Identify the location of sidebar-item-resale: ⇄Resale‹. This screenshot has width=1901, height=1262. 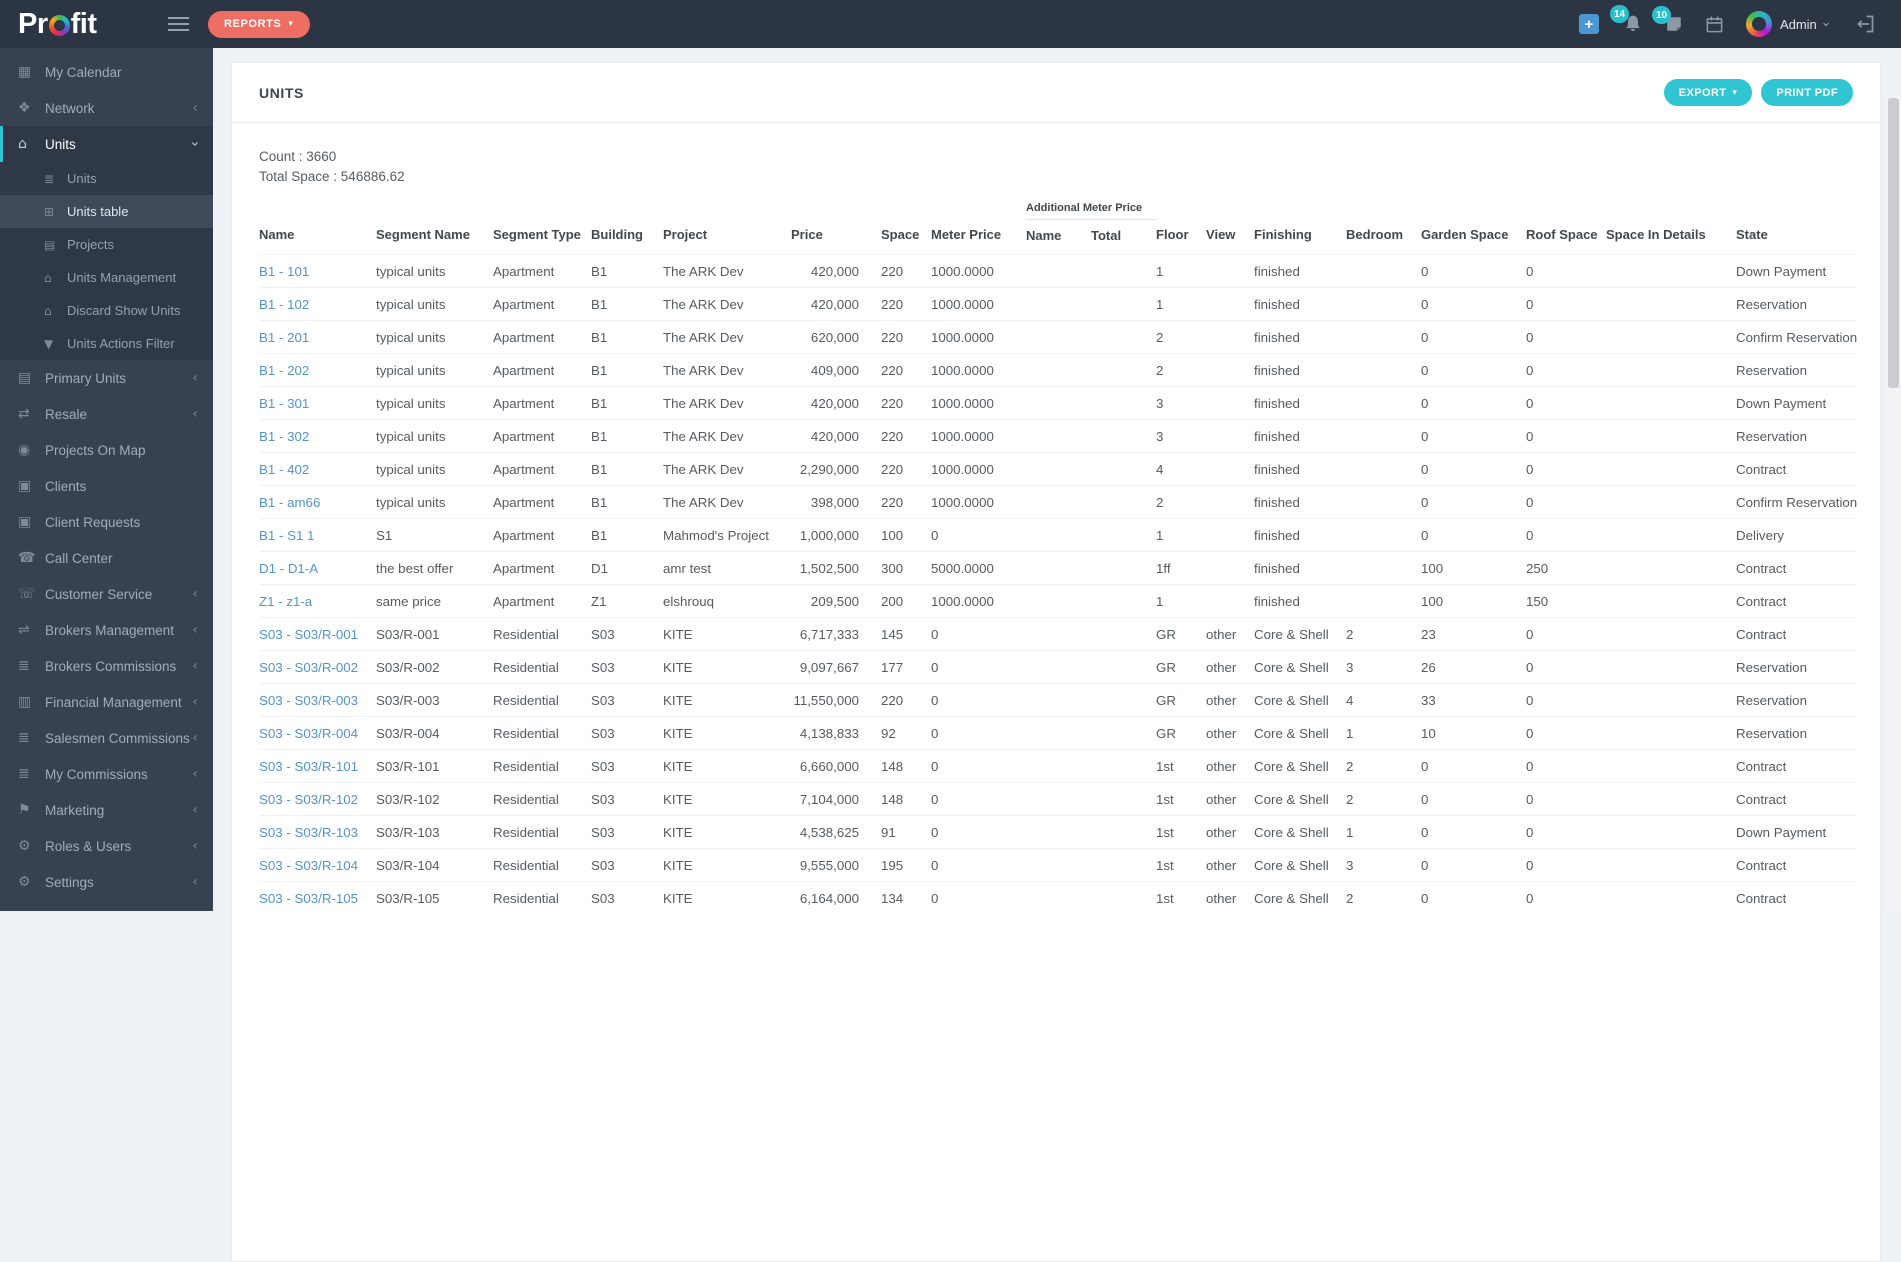
(106, 414).